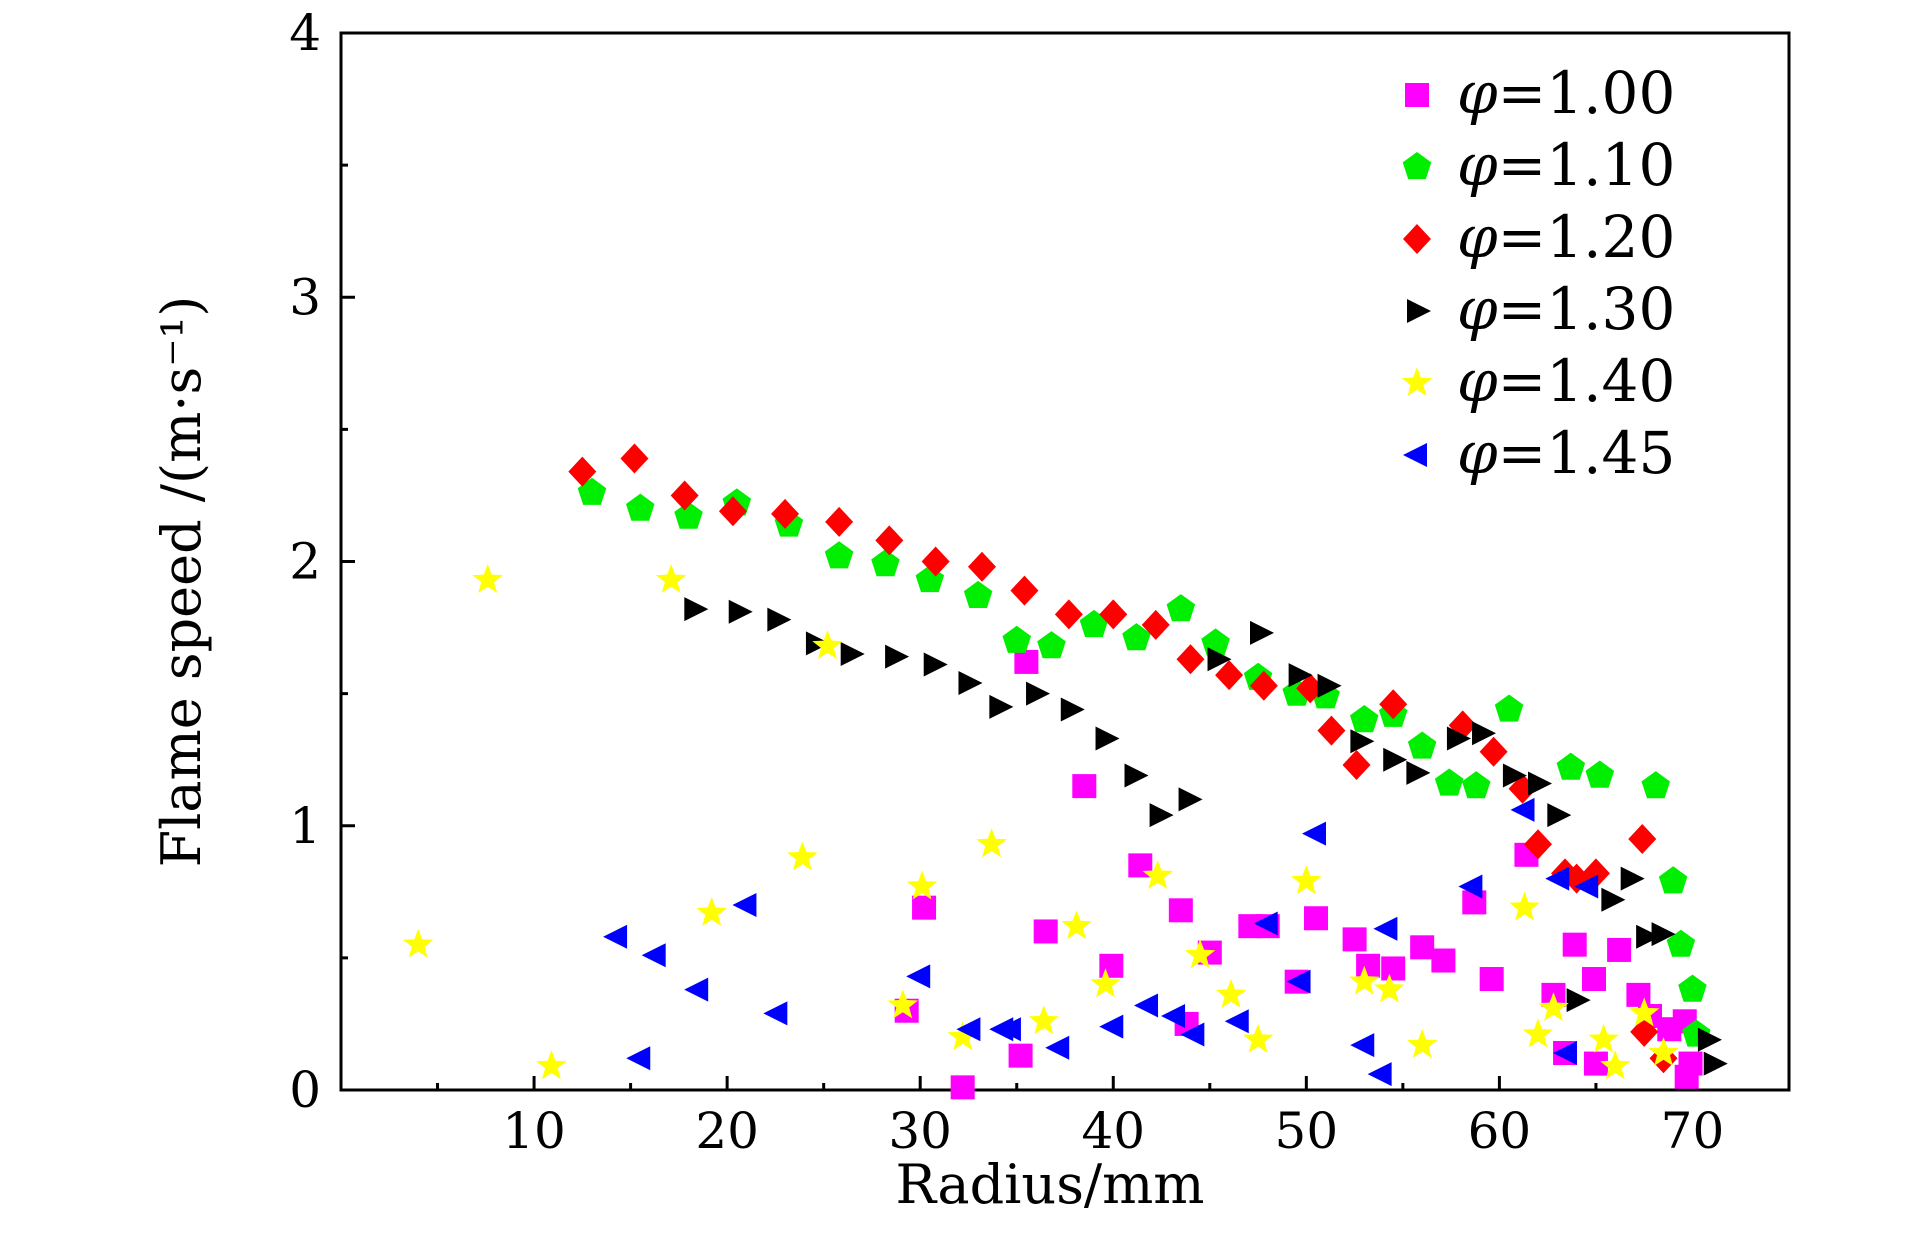 The height and width of the screenshot is (1240, 1923). Describe the element at coordinates (1539, 453) in the screenshot. I see `legend-item: φ=1.45` at that location.